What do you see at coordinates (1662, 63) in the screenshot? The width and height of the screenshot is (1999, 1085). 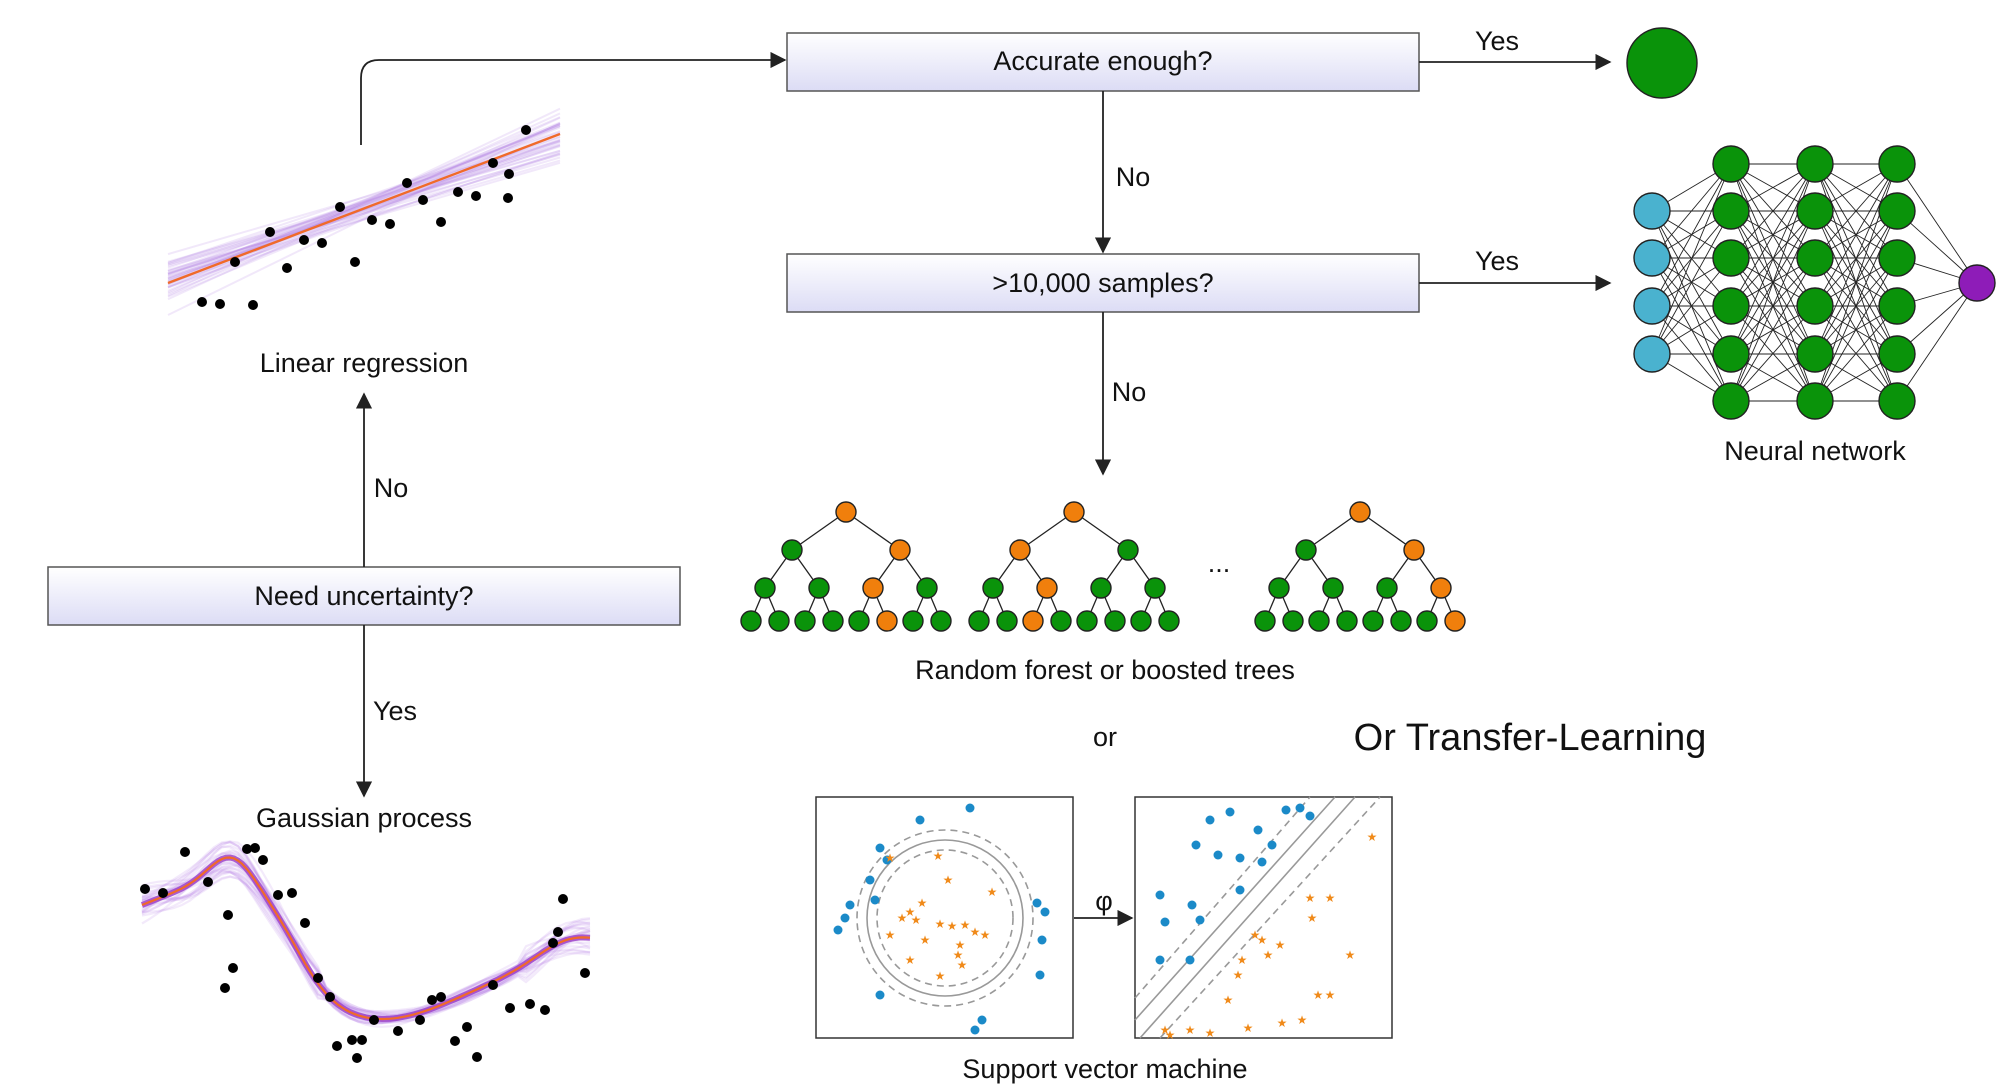 I see `result-node-green` at bounding box center [1662, 63].